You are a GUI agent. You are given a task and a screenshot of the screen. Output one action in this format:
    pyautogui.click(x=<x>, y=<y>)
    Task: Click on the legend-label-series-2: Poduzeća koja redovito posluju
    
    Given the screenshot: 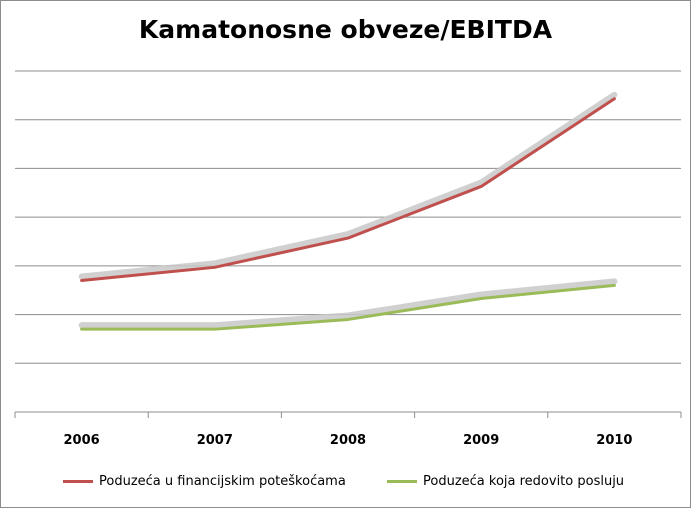 What is the action you would take?
    pyautogui.click(x=524, y=481)
    